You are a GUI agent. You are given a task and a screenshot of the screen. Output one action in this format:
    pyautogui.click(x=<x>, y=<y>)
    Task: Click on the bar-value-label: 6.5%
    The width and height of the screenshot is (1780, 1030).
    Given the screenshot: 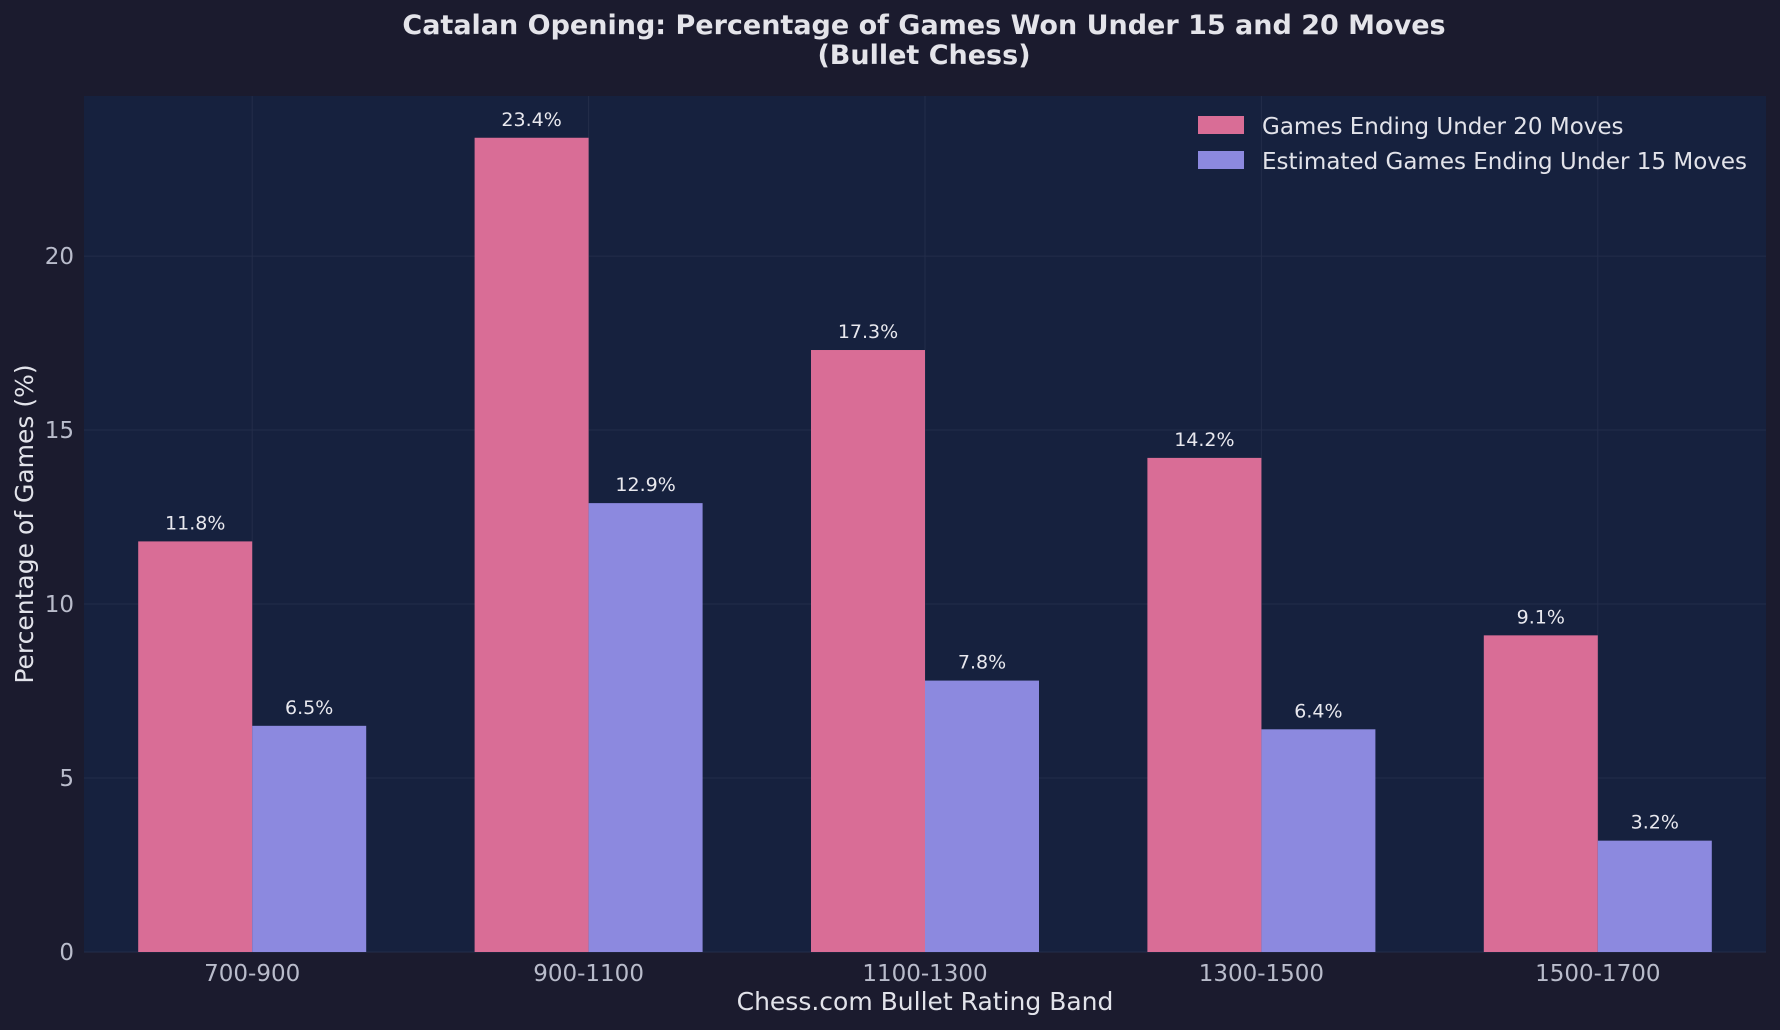 What is the action you would take?
    pyautogui.click(x=309, y=708)
    